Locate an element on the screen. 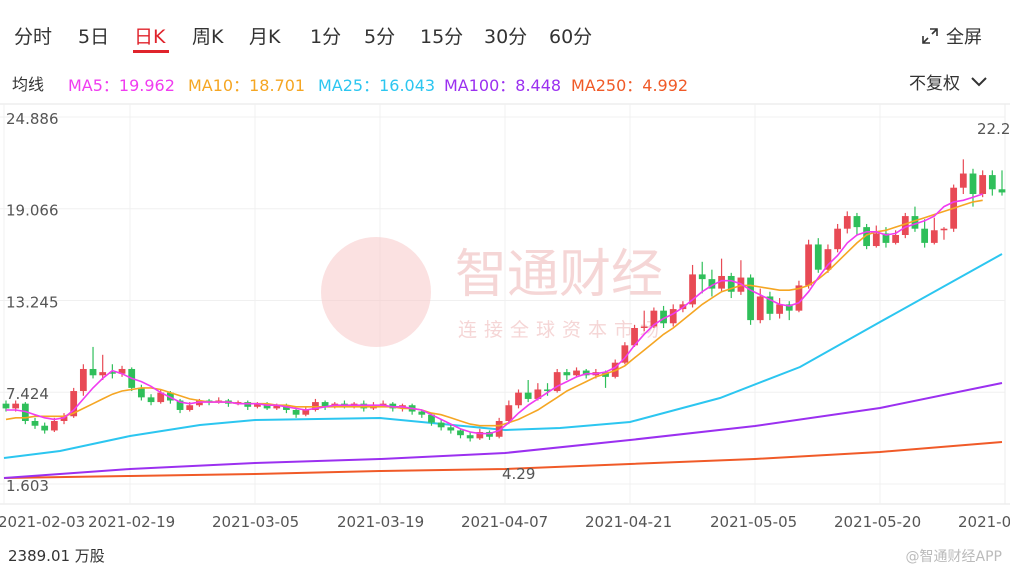 The image size is (1010, 573). ma-title: 均线 is located at coordinates (28, 84).